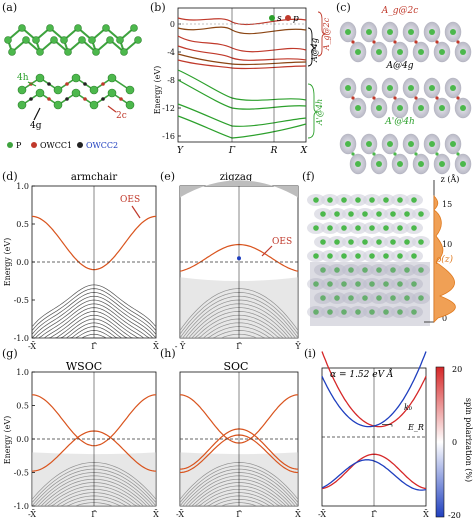 The height and width of the screenshot is (523, 474). I want to click on panel-a: (a), so click(72, 75).